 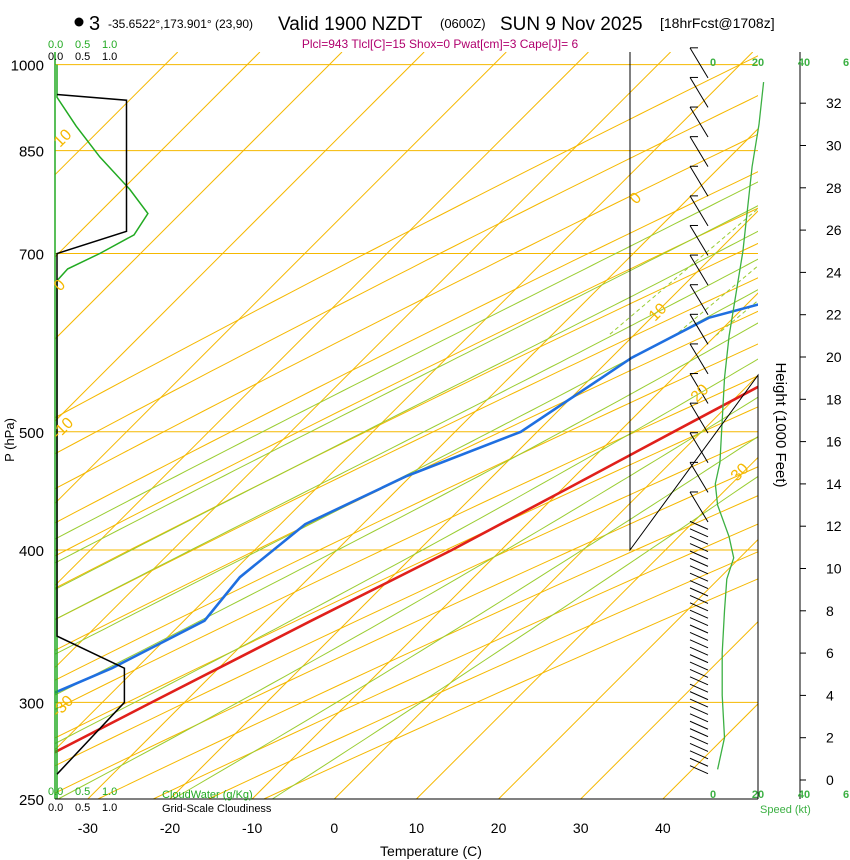 What do you see at coordinates (31, 800) in the screenshot?
I see `pressure-tick-label: 250` at bounding box center [31, 800].